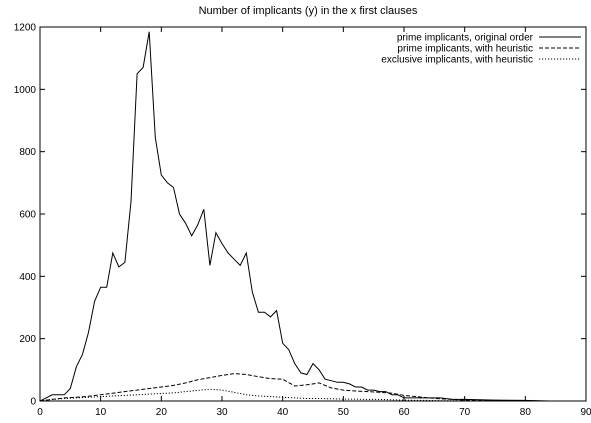 This screenshot has width=591, height=423. What do you see at coordinates (25, 90) in the screenshot?
I see `y-tick-label: 1000` at bounding box center [25, 90].